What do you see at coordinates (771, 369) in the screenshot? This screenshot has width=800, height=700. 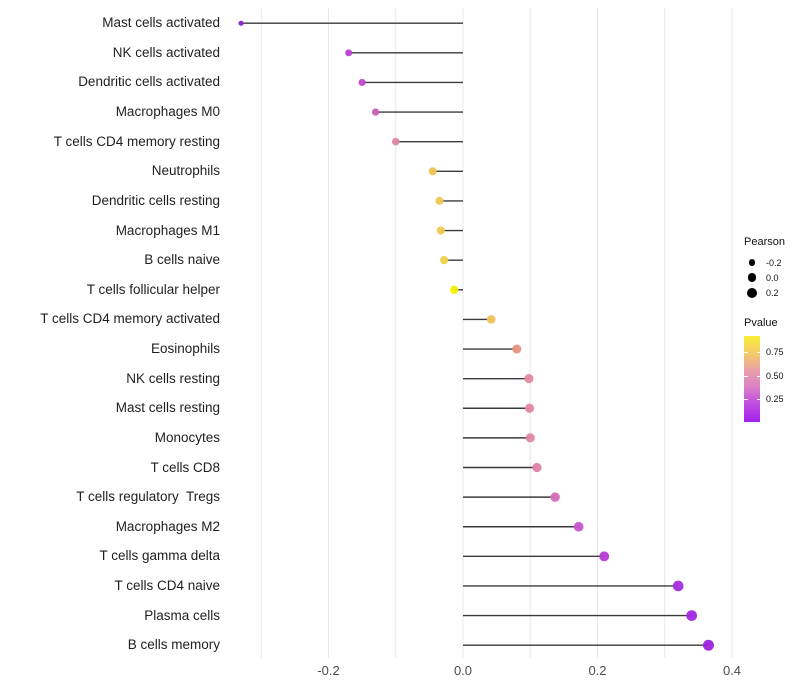 I see `pvalue-legend: Pvalue 0.75 0.50 0.25` at bounding box center [771, 369].